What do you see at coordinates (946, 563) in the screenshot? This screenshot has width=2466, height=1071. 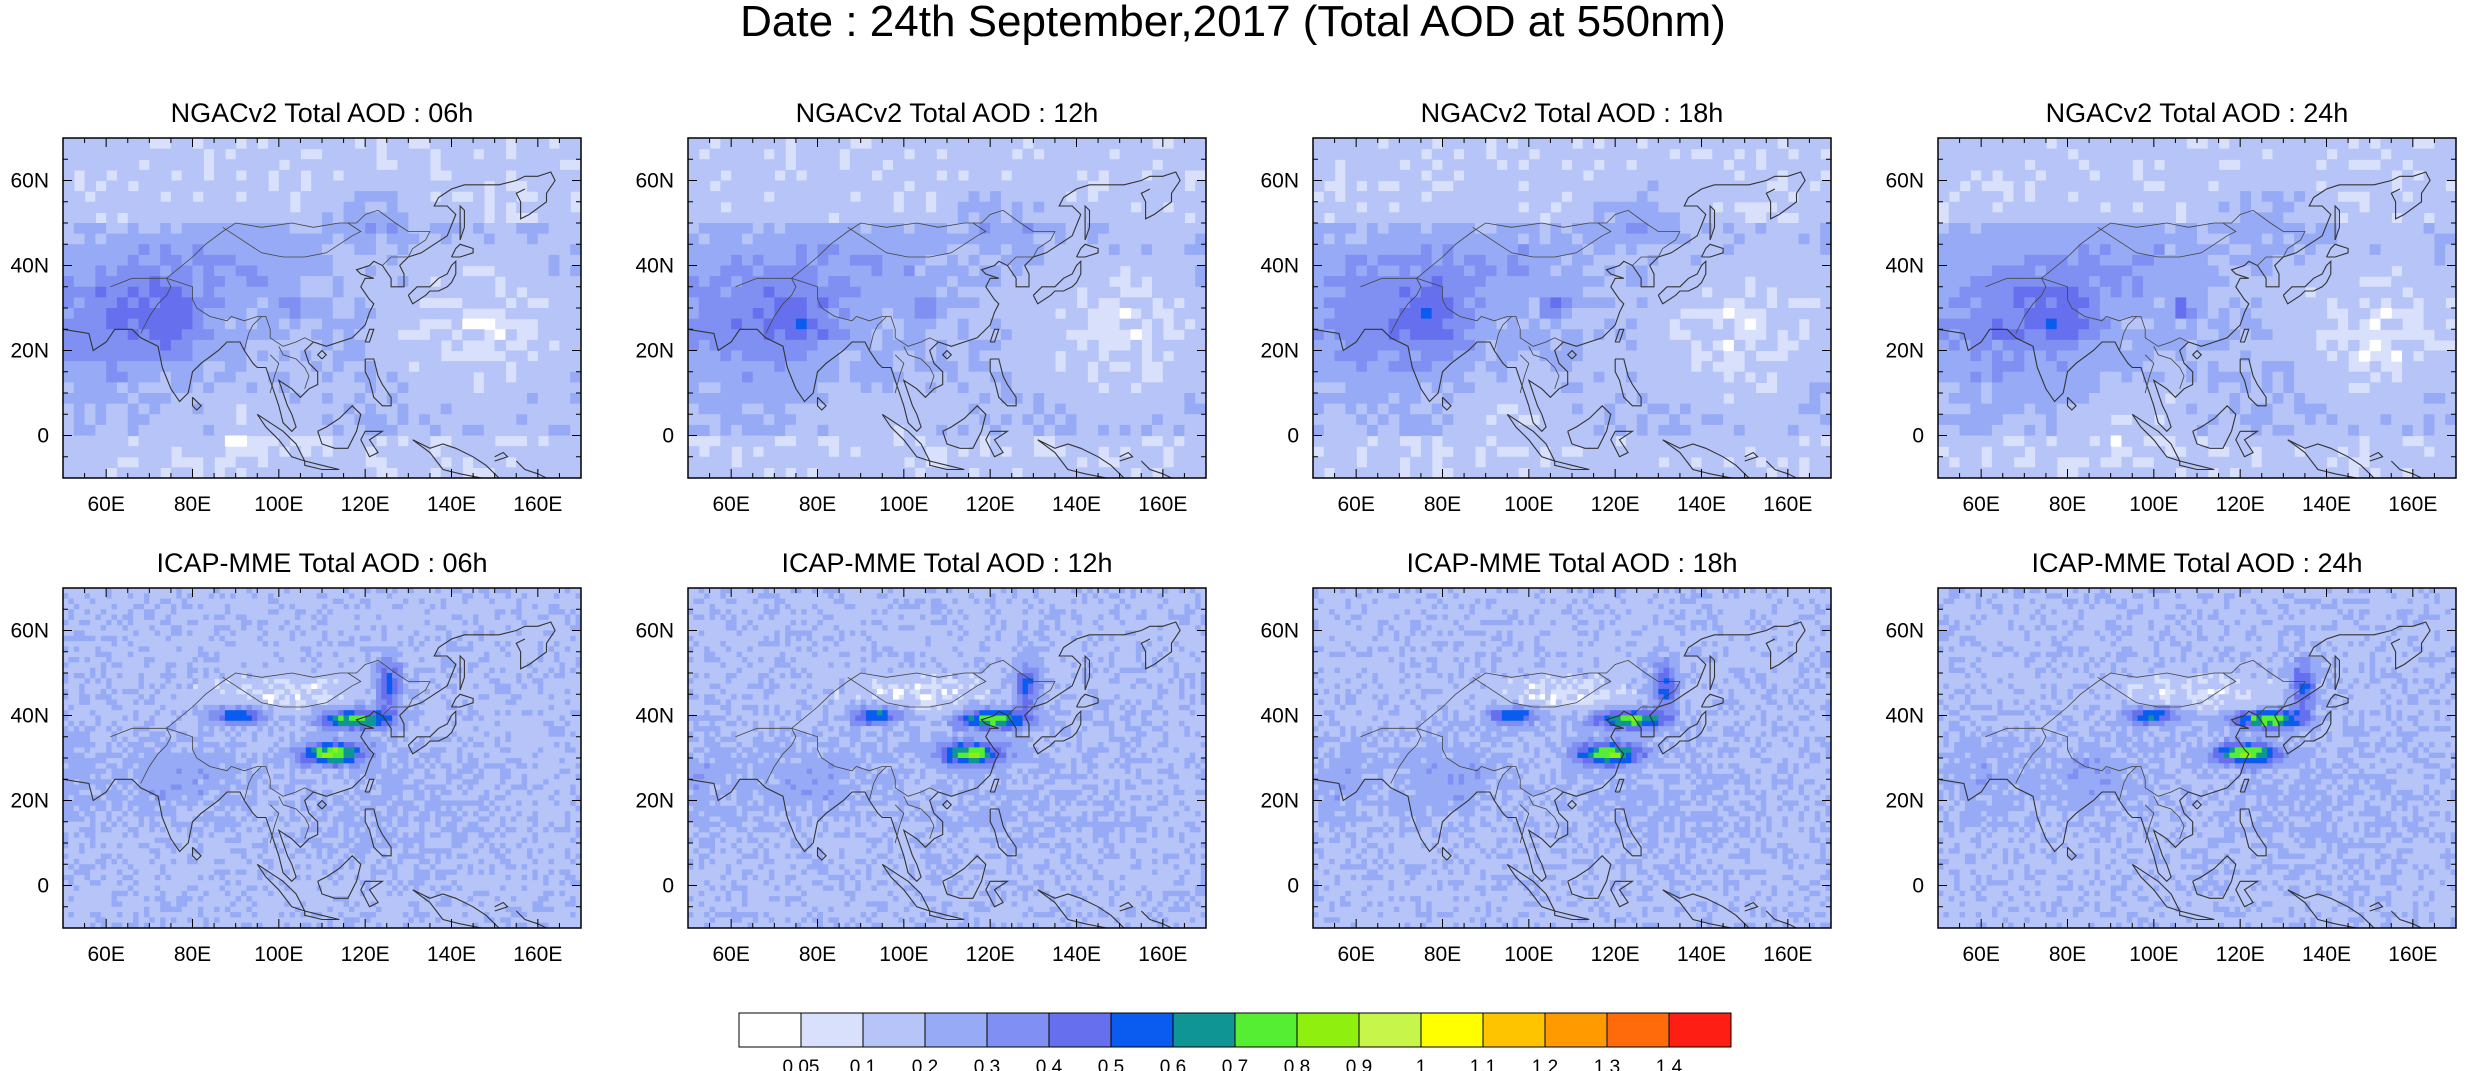 I see `panel-title: ICAP-MME Total AOD : 12h` at bounding box center [946, 563].